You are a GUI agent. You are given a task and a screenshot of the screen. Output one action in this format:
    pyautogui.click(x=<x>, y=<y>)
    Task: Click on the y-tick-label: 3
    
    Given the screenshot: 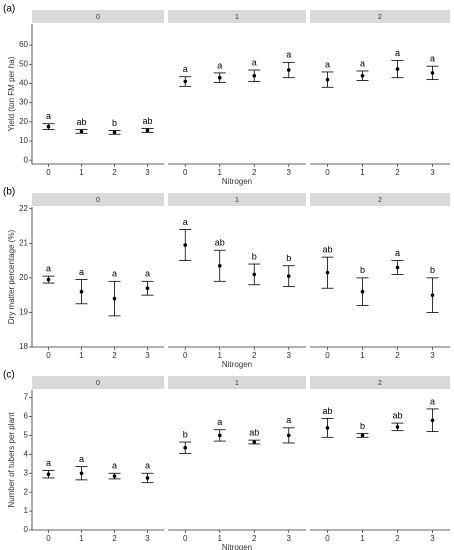 What is the action you would take?
    pyautogui.click(x=26, y=472)
    